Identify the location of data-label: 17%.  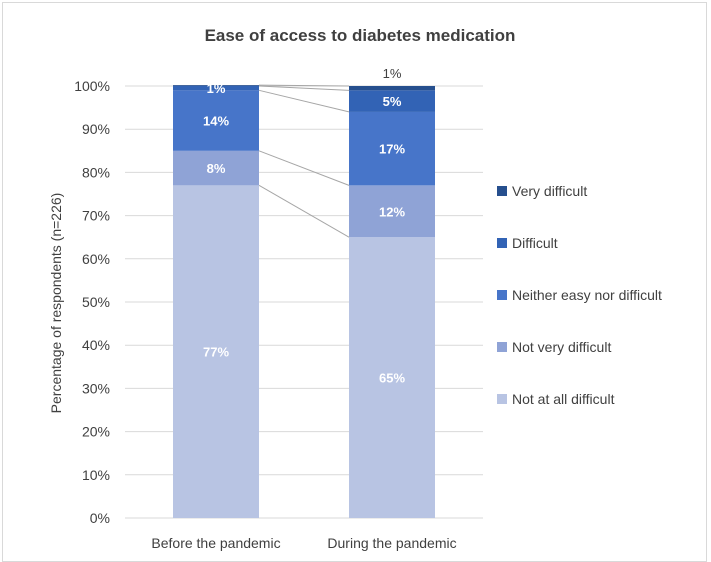
(392, 149).